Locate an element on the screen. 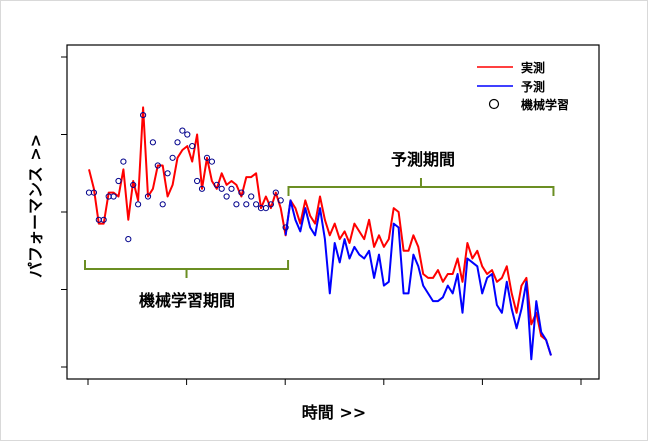 This screenshot has width=648, height=441. legend-actual-label: 実測 is located at coordinates (533, 67).